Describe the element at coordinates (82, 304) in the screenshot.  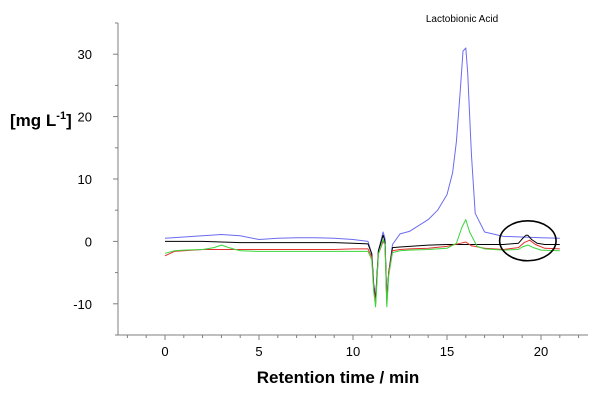
I see `y-tick-label: -10` at that location.